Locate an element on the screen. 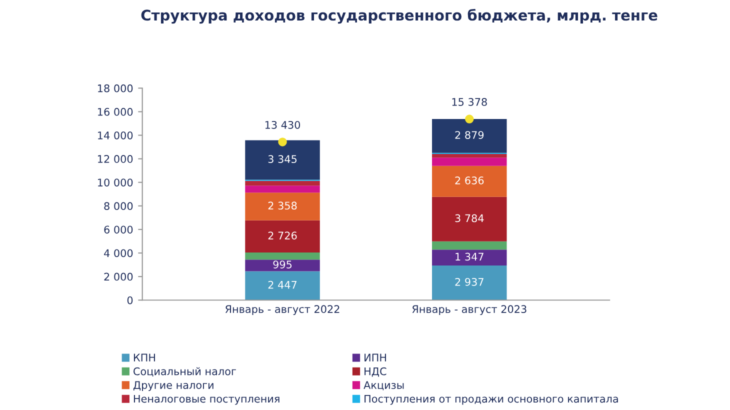  y-tick-label: 4 000 is located at coordinates (118, 253).